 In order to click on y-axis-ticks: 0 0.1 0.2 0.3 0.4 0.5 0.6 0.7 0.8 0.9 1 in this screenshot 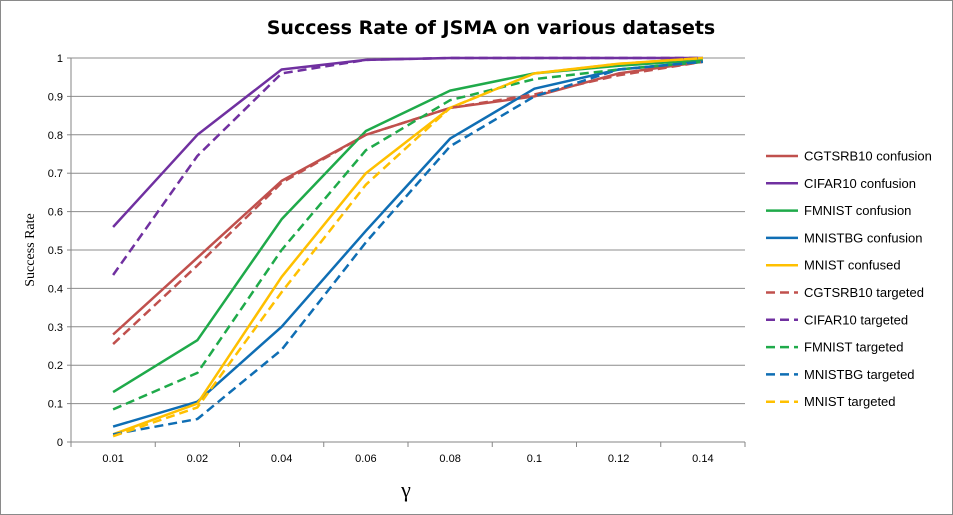, I will do `click(59, 251)`.